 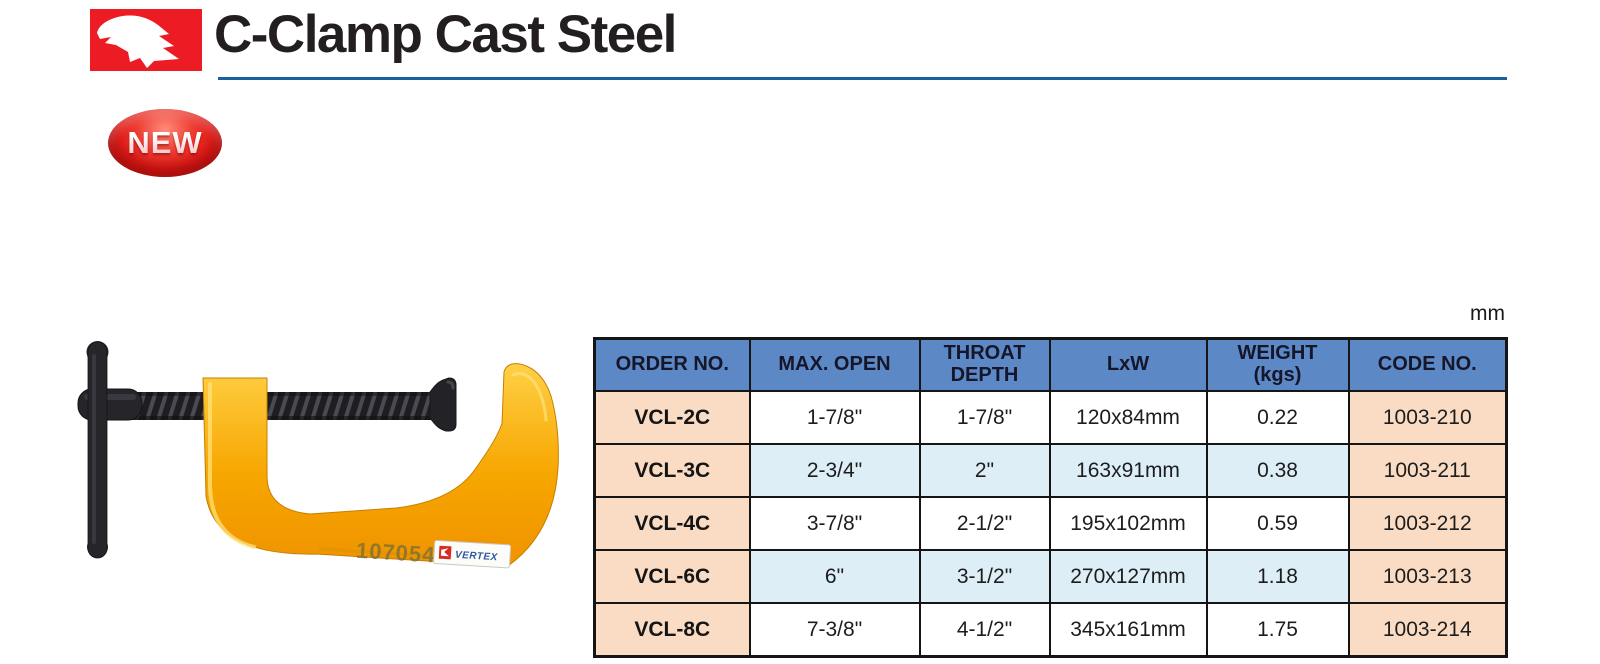 What do you see at coordinates (984, 470) in the screenshot?
I see `spec-cell: 2"` at bounding box center [984, 470].